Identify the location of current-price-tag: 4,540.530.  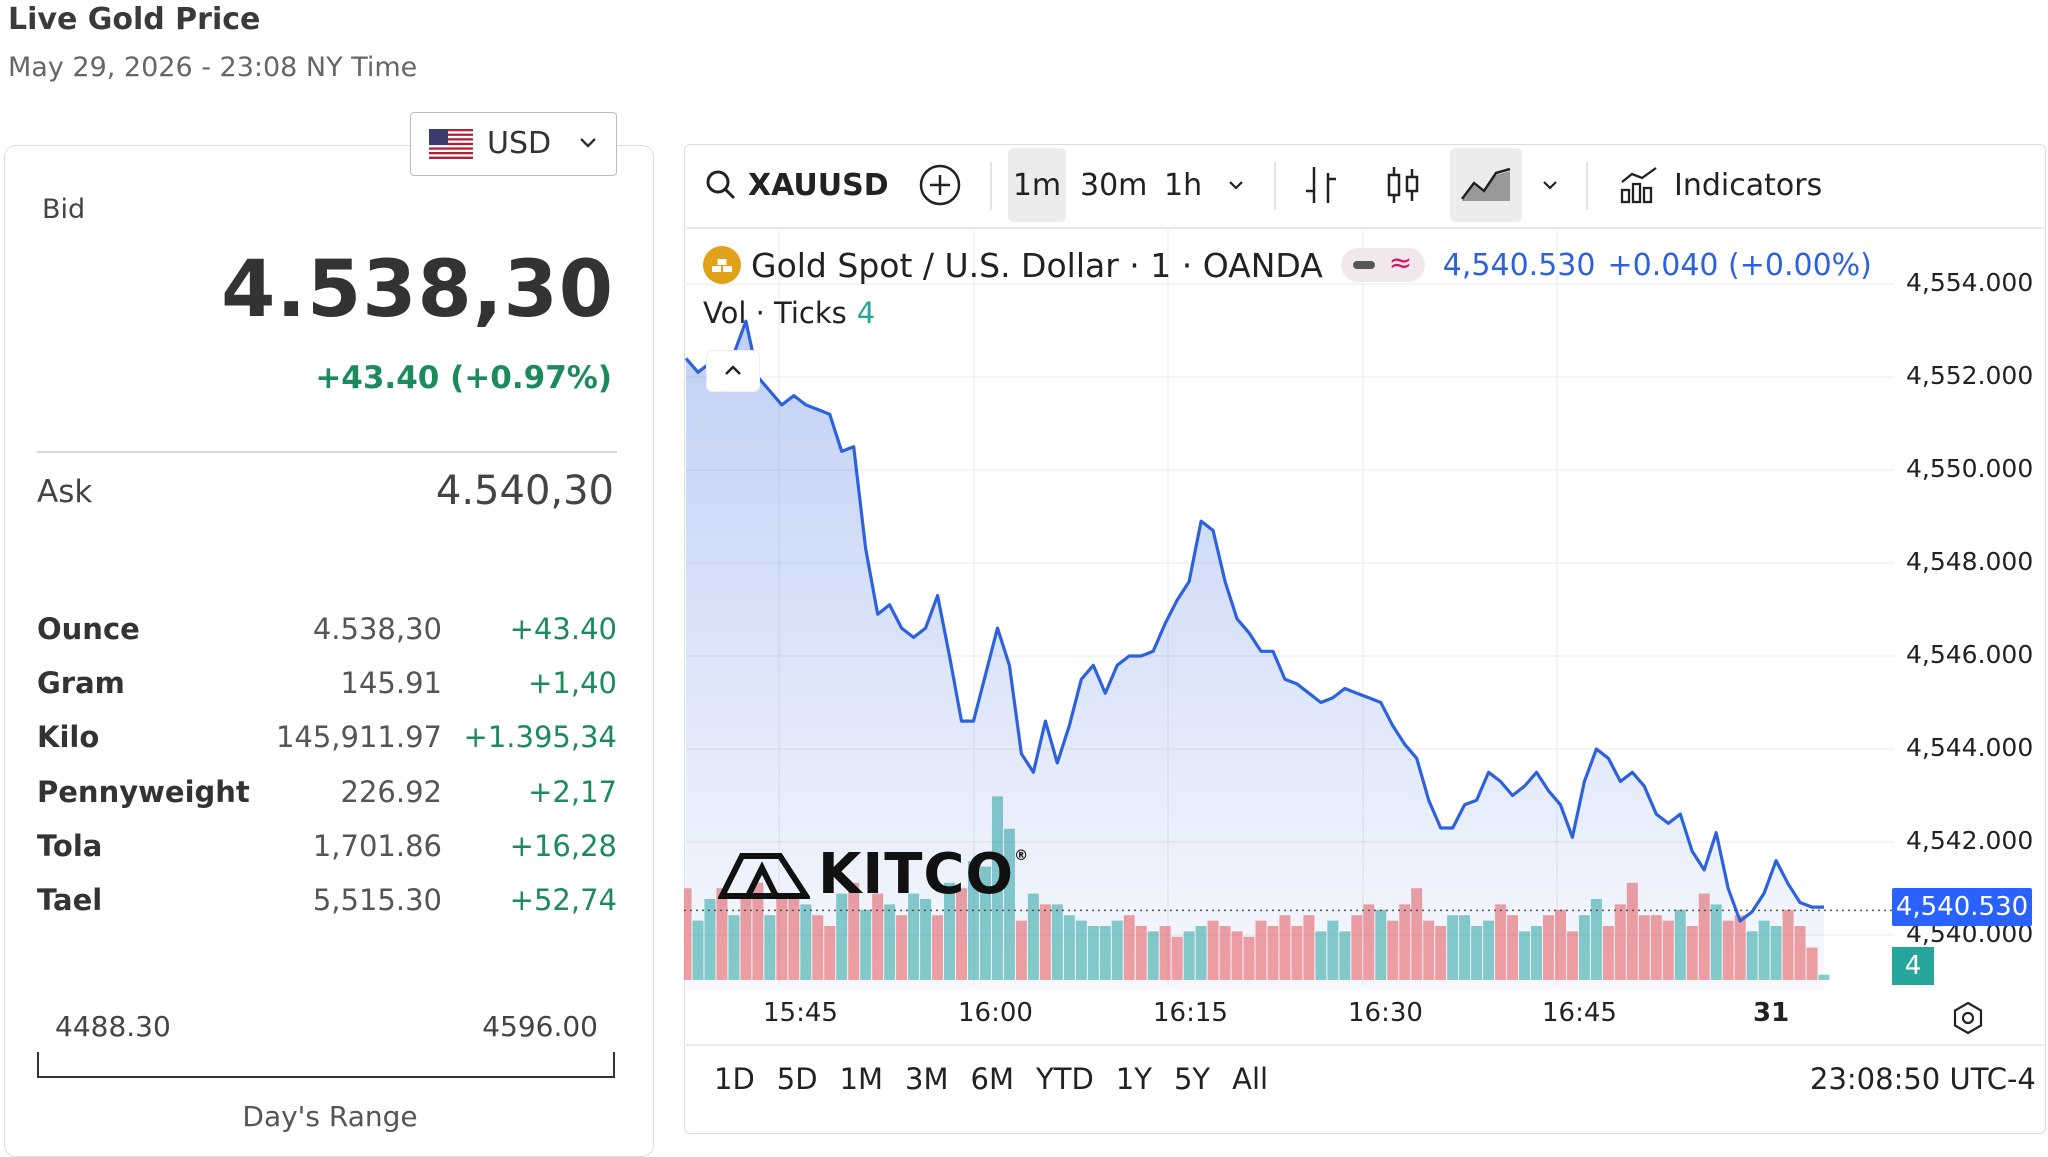
(1962, 907).